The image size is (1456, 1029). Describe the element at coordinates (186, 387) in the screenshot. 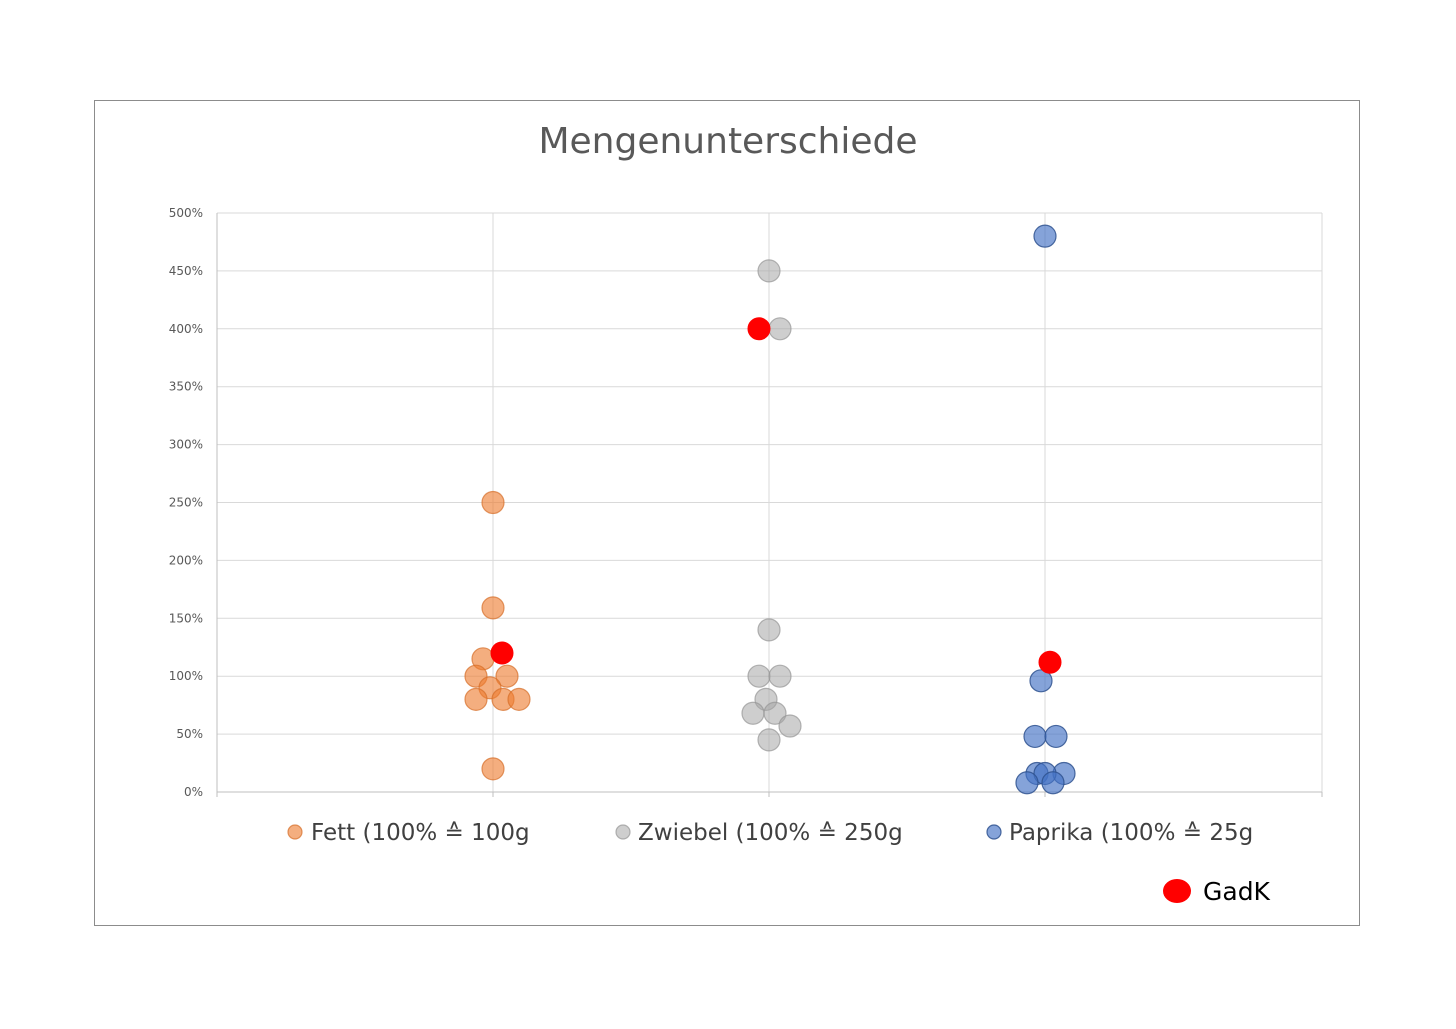

I see `y-tick-label: 350%` at that location.